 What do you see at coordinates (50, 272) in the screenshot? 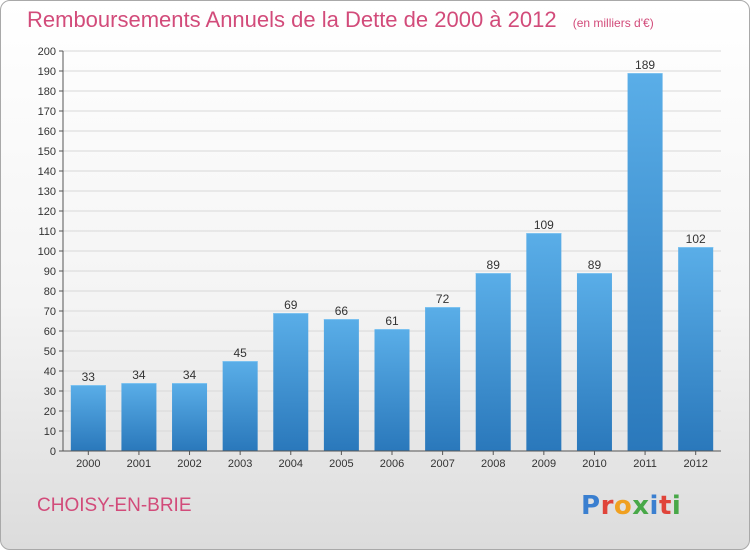
I see `y-tick-label: 90` at bounding box center [50, 272].